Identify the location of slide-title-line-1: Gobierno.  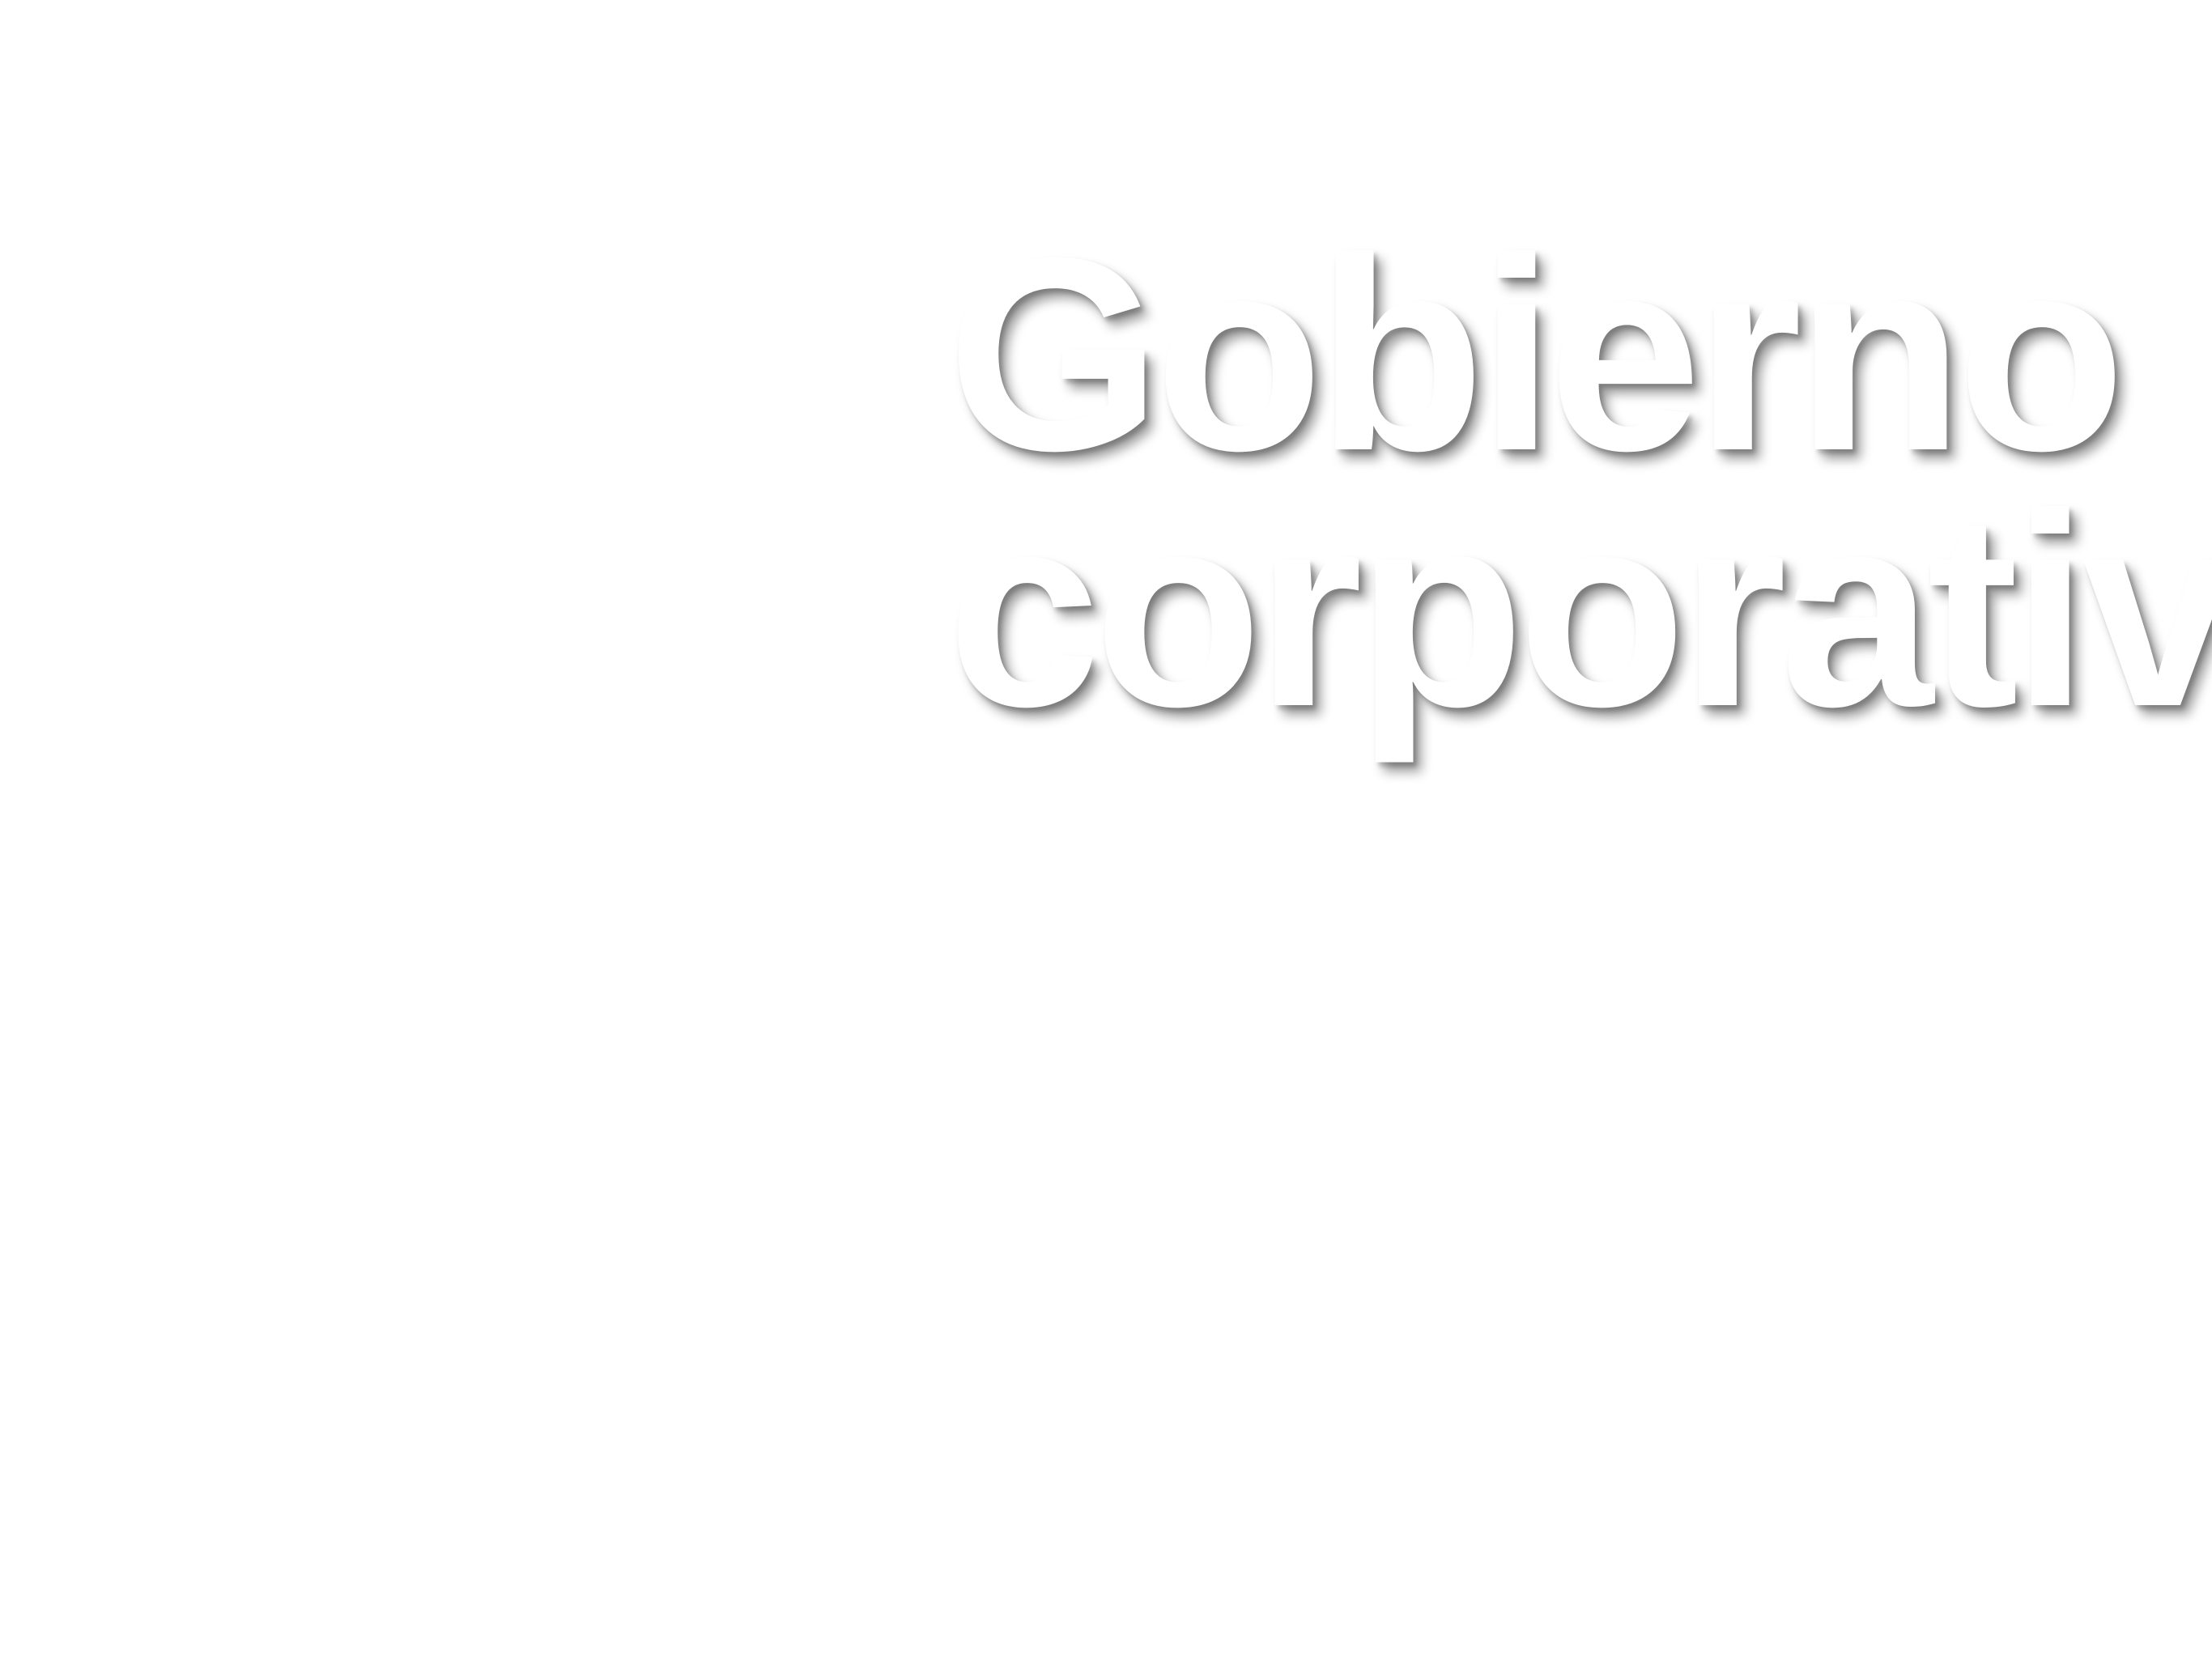
(1536, 354).